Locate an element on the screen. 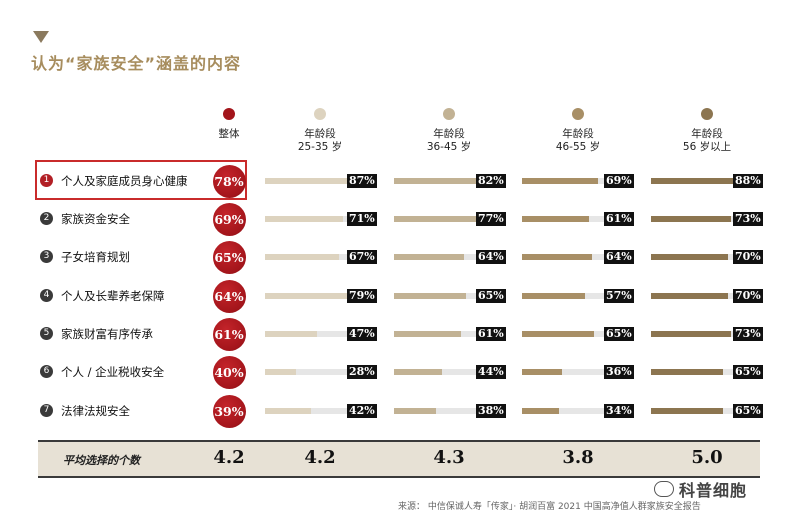 The width and height of the screenshot is (796, 523). bar-value-label: 36% is located at coordinates (619, 372).